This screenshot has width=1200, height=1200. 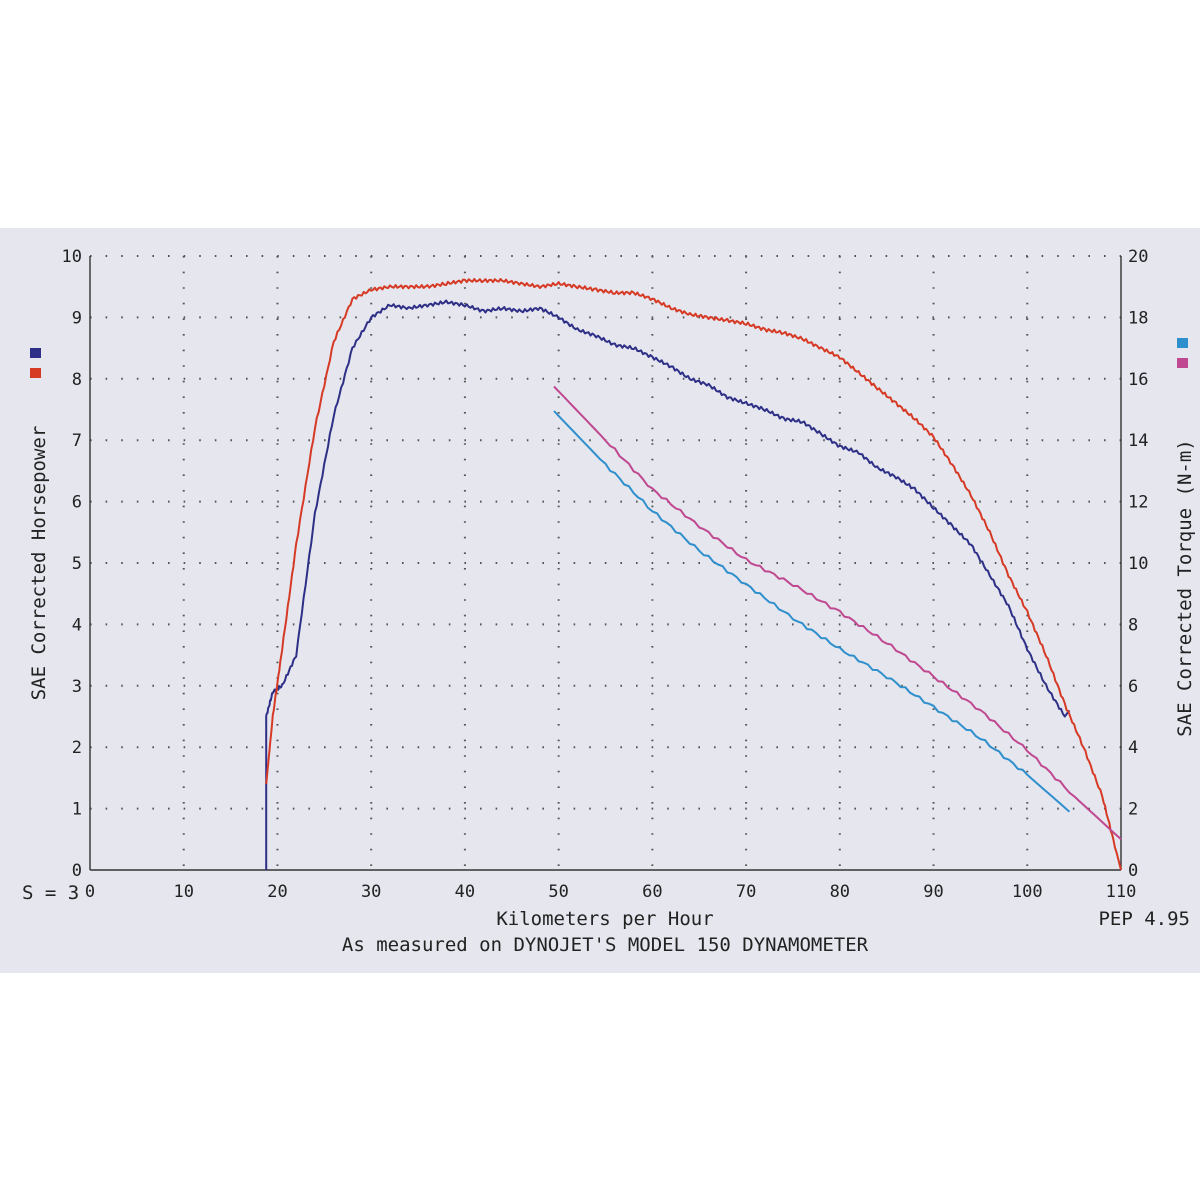 What do you see at coordinates (1133, 871) in the screenshot?
I see `y-right-tick-label: 0` at bounding box center [1133, 871].